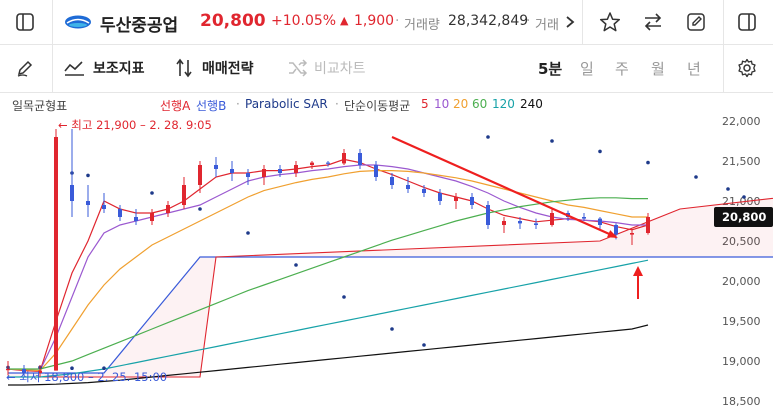  What do you see at coordinates (531, 104) in the screenshot?
I see `sma-240-legend: 240` at bounding box center [531, 104].